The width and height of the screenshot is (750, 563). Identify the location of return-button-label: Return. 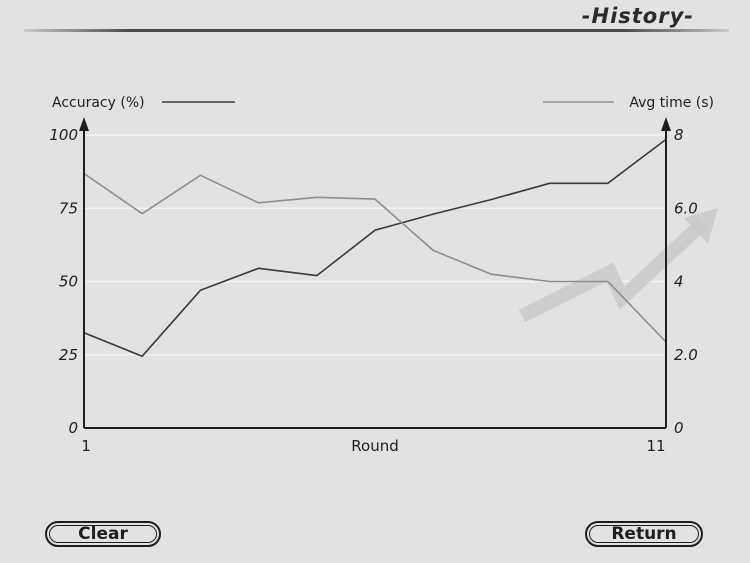
(644, 534).